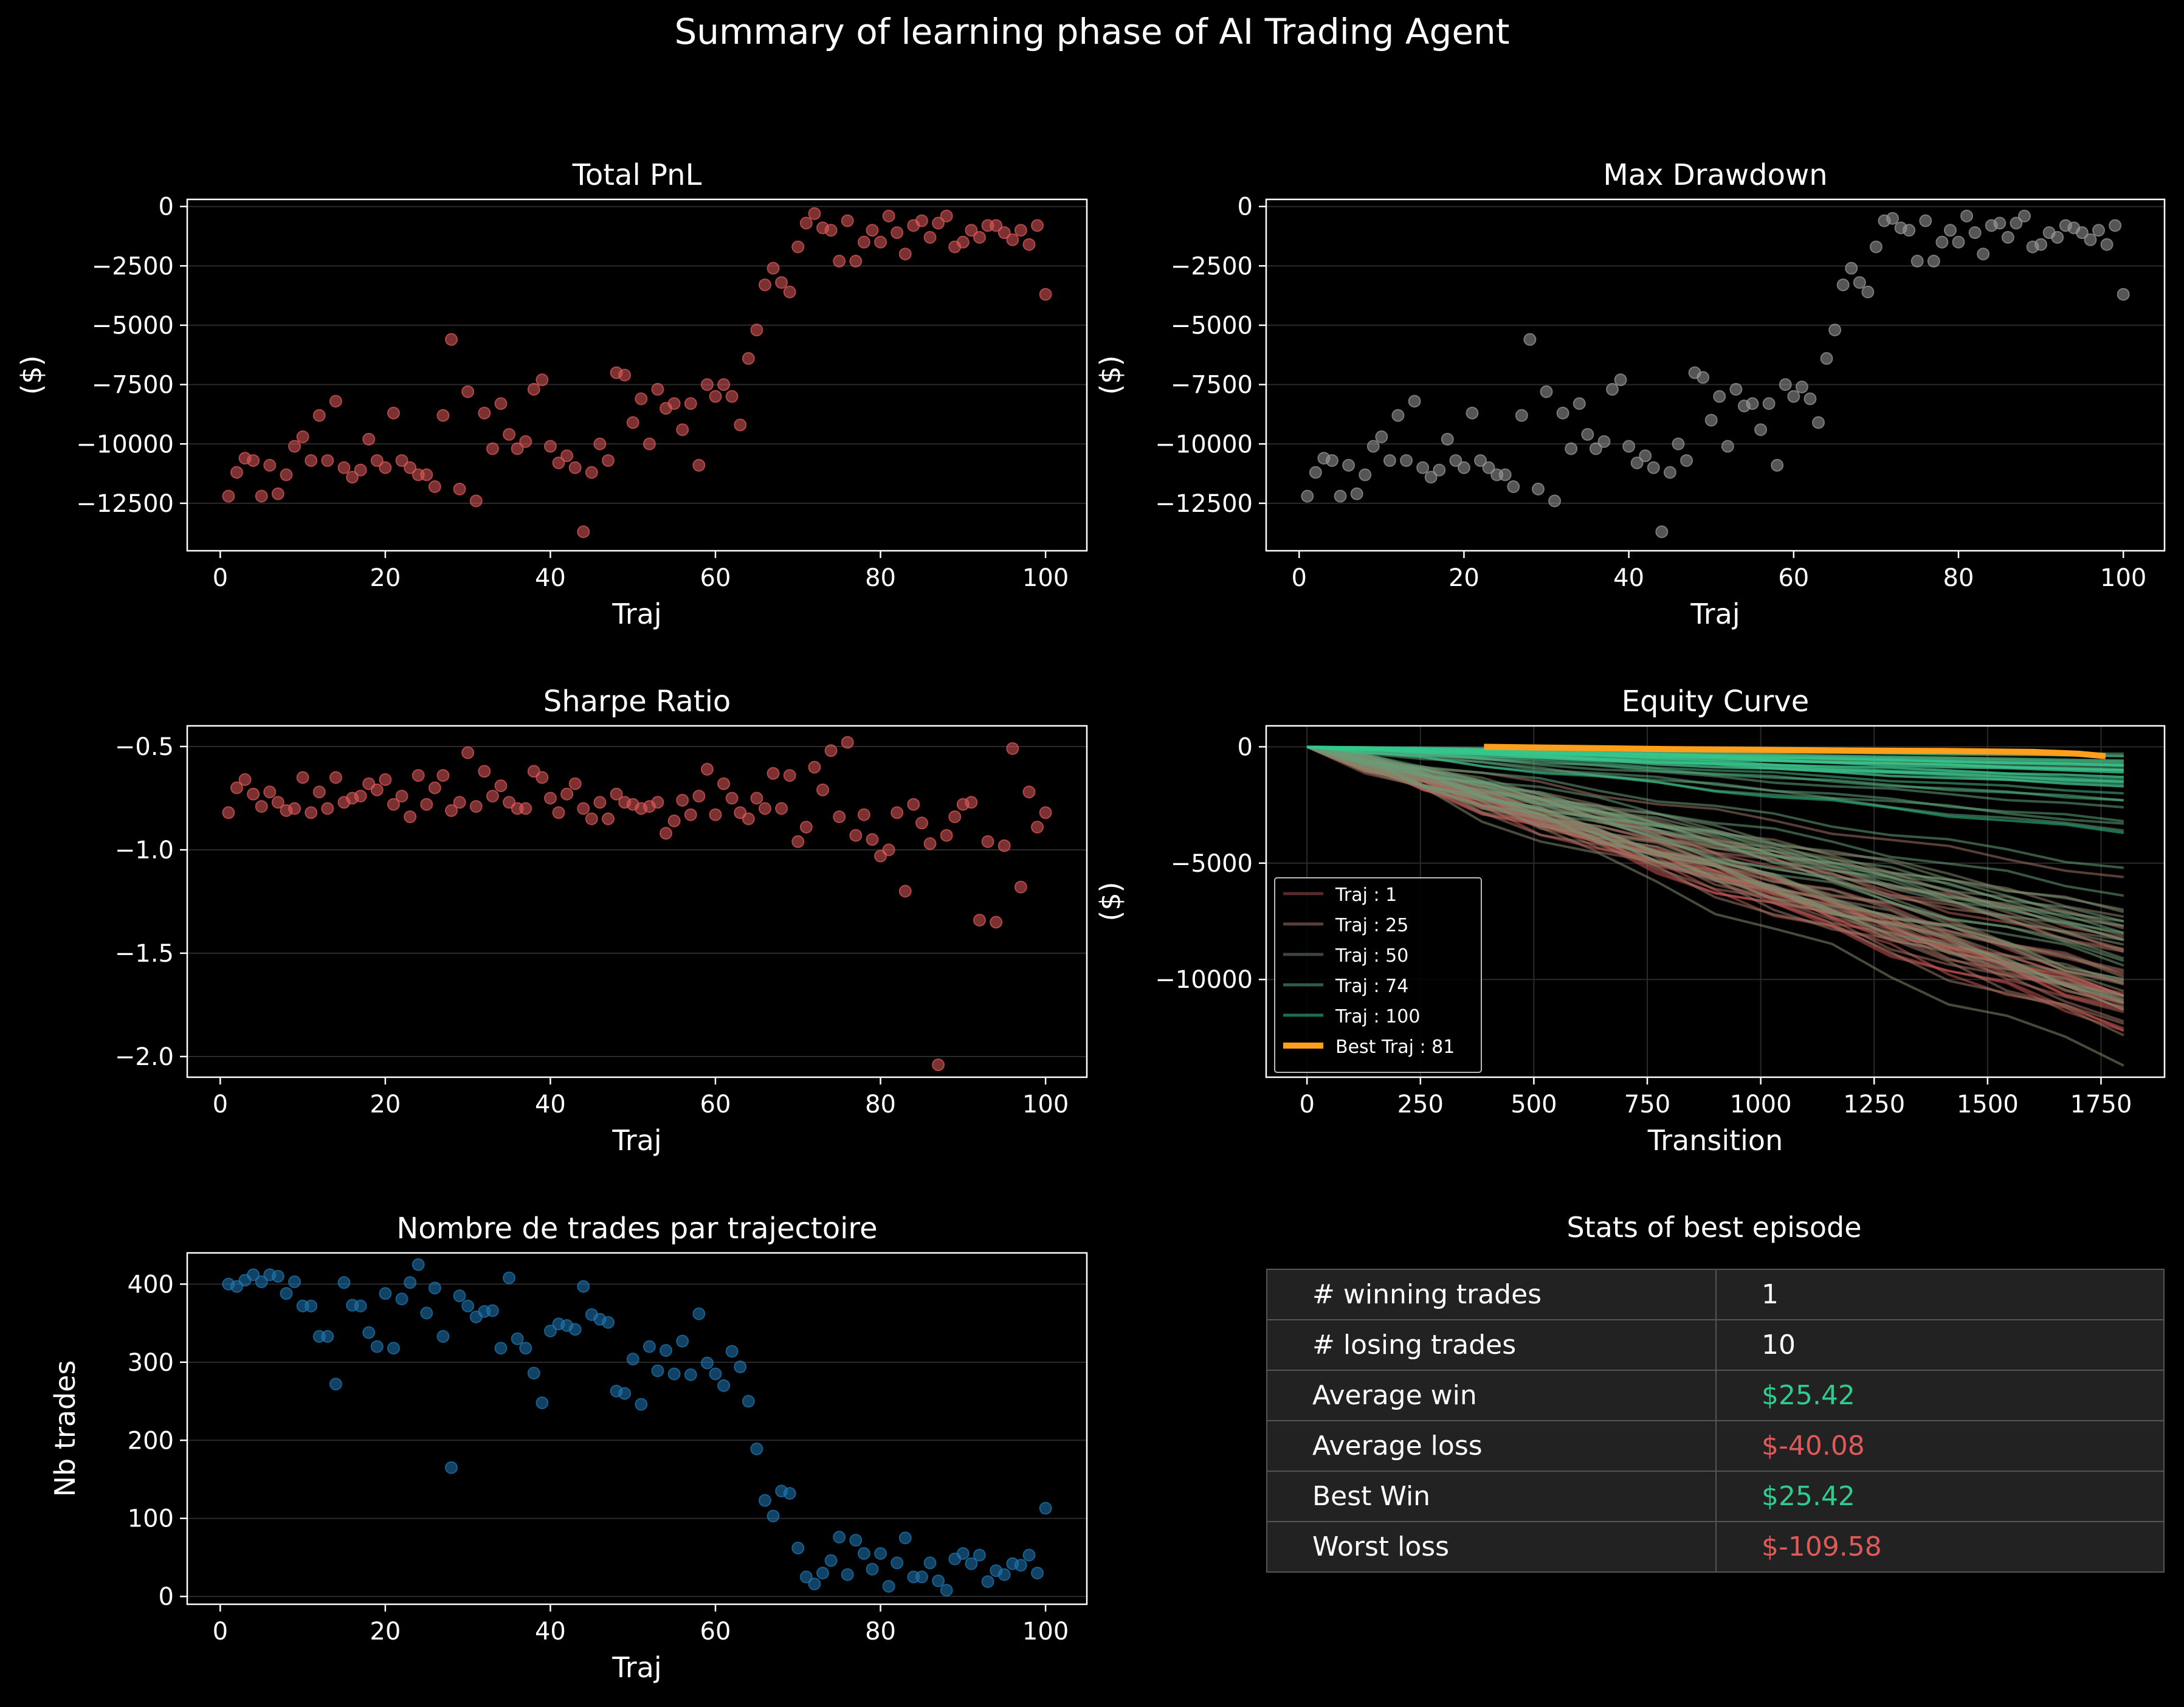 The image size is (2184, 1707). What do you see at coordinates (1378, 975) in the screenshot?
I see `equity-curve-chart-legend-box` at bounding box center [1378, 975].